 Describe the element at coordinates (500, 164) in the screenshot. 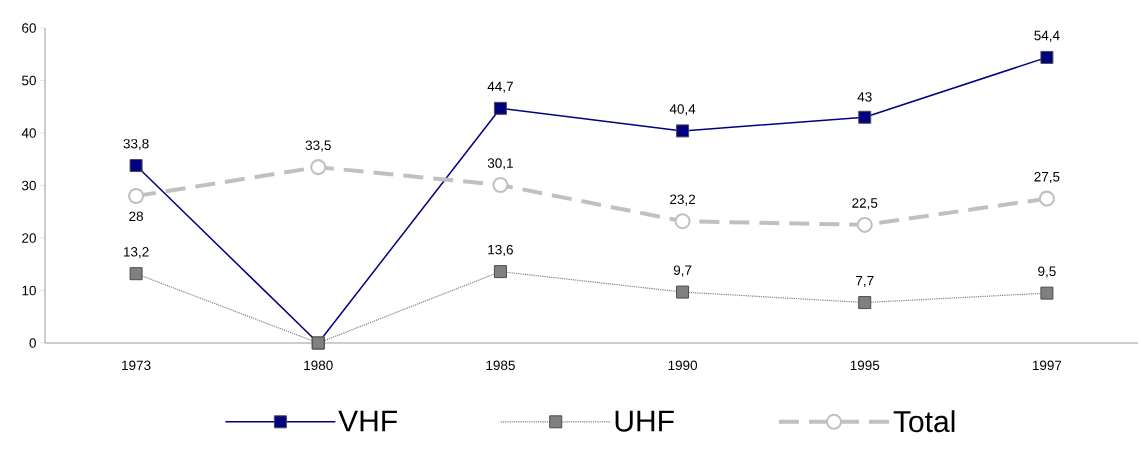

I see `data-label: 30,1` at that location.